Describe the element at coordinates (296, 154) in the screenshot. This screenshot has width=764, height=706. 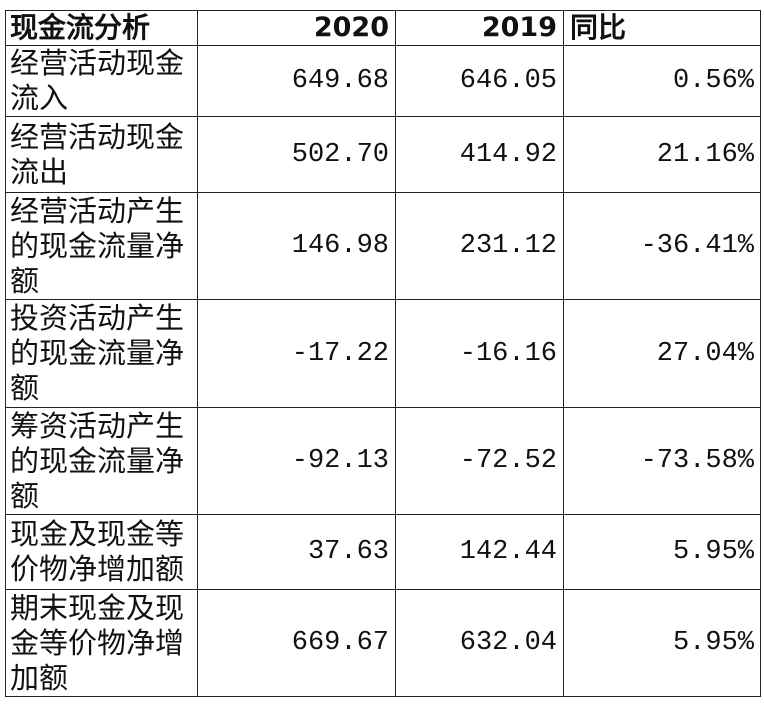
I see `value-cell: 502.70` at that location.